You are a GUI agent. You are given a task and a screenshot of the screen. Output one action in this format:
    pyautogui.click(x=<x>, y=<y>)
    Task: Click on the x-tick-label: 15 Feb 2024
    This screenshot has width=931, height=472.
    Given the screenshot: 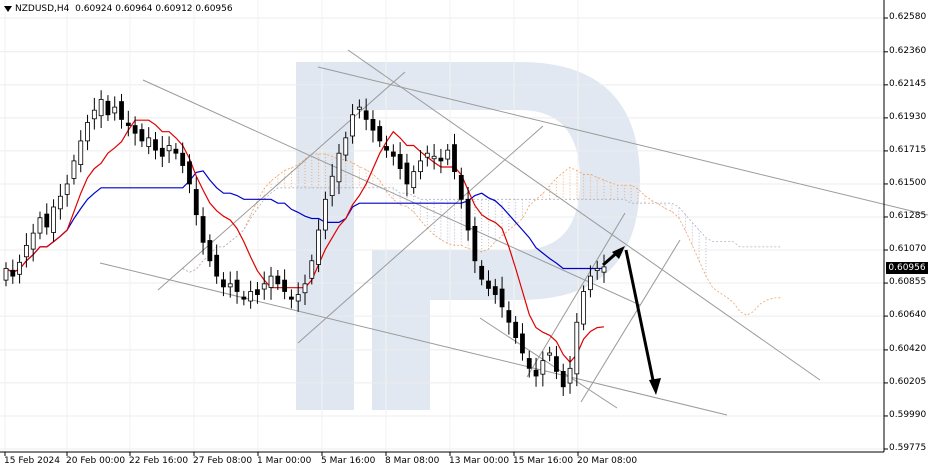 What is the action you would take?
    pyautogui.click(x=32, y=461)
    